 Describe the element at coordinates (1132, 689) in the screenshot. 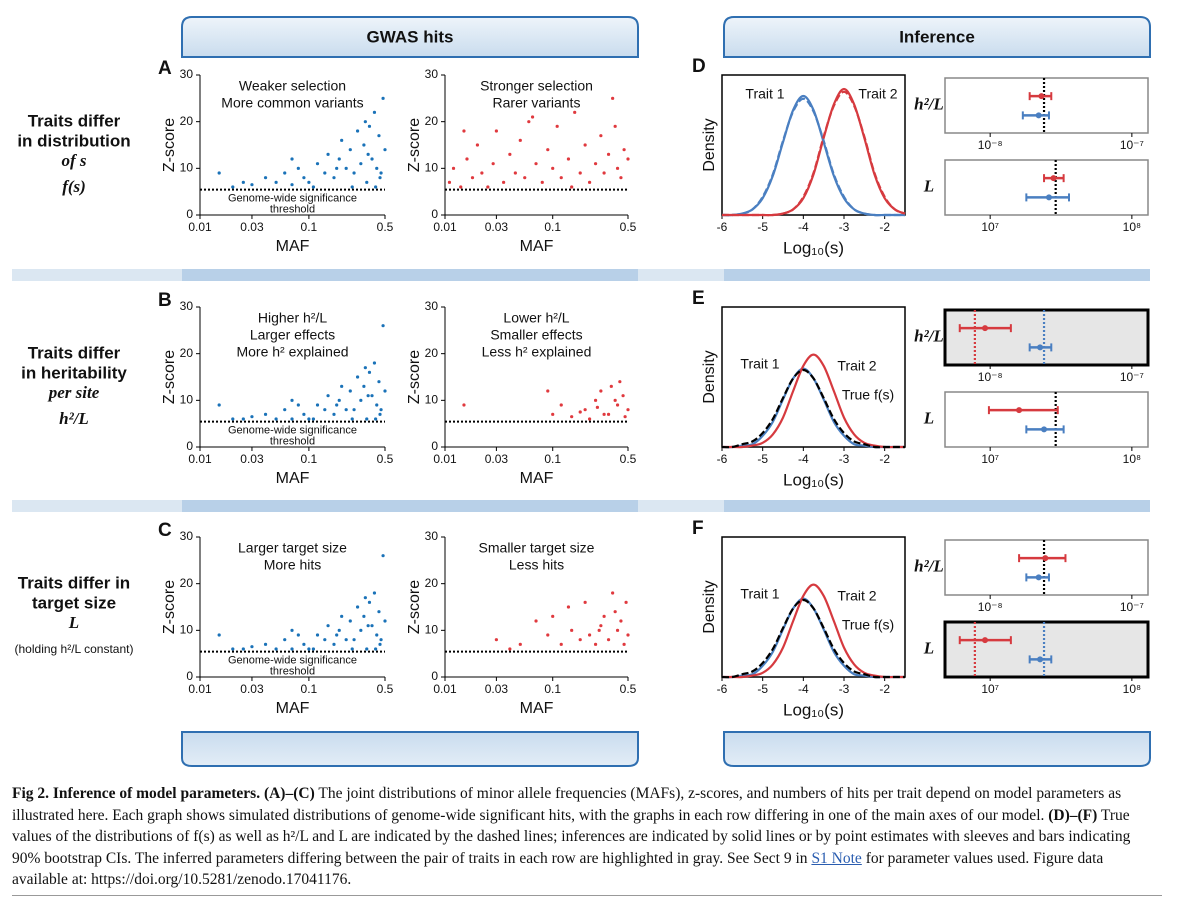

I see `x-tick-label: 10⁸` at that location.